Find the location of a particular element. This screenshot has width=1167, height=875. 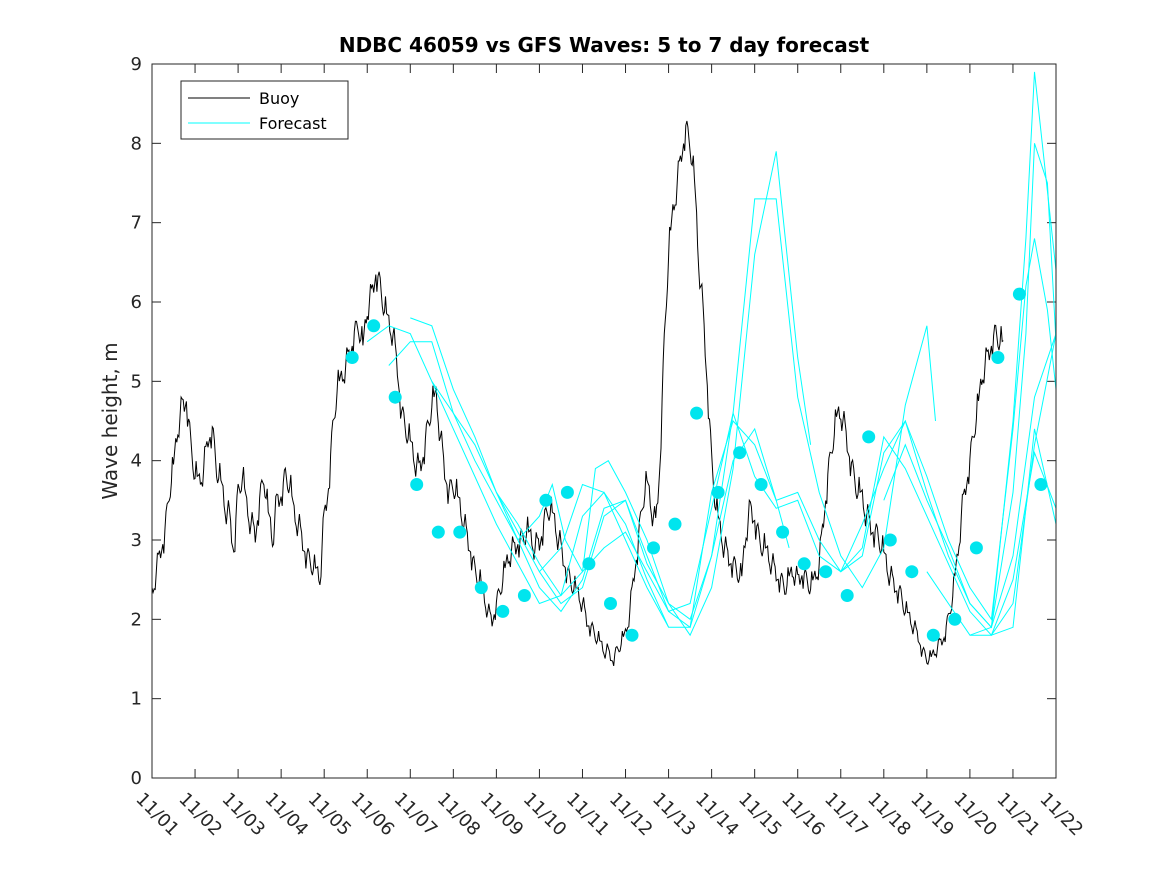

x-tick-label: 11/13 is located at coordinates (674, 815).